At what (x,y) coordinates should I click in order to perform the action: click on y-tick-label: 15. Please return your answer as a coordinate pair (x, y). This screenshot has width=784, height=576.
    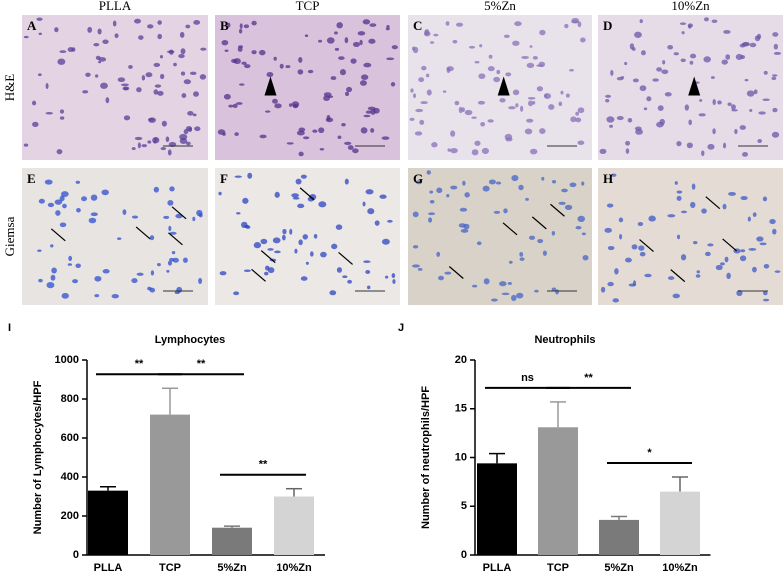
    Looking at the image, I should click on (461, 409).